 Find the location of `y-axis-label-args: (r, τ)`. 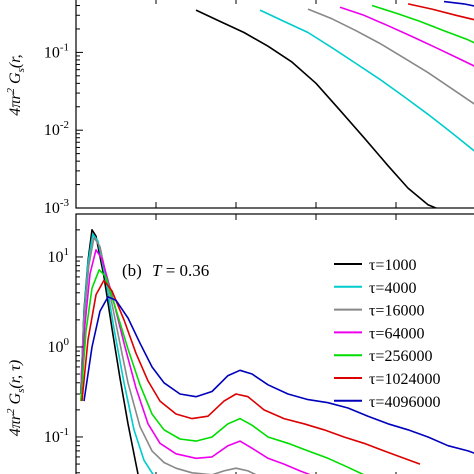

y-axis-label-args: (r, τ) is located at coordinates (15, 374).